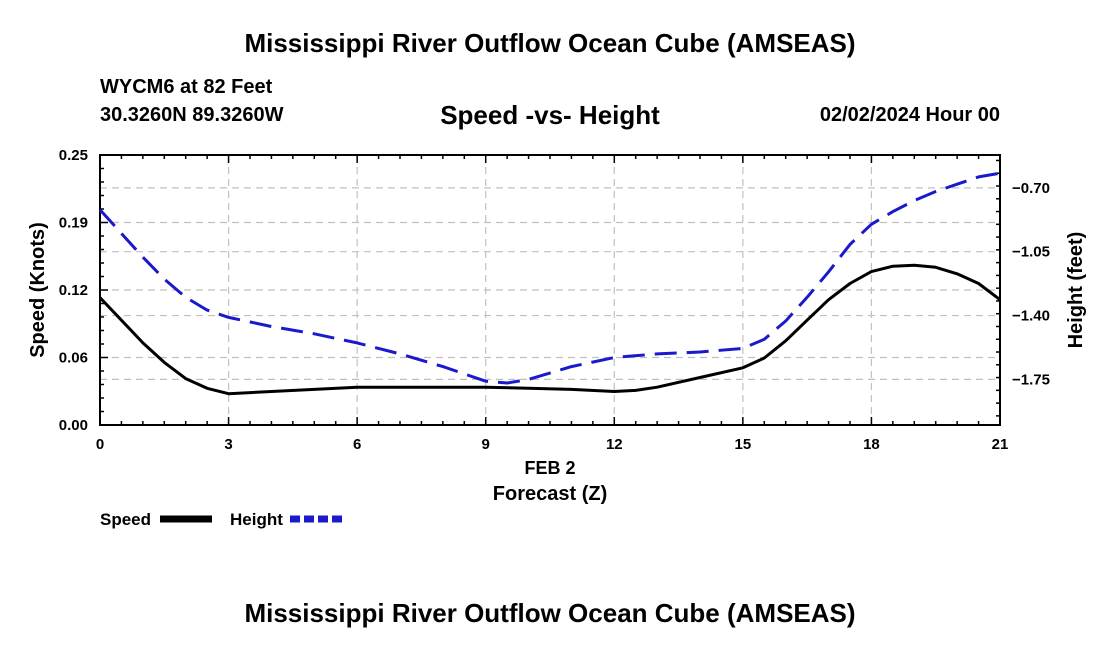 The image size is (1100, 650). I want to click on coordinates-label: 30.3260N 89.3260W, so click(192, 115).